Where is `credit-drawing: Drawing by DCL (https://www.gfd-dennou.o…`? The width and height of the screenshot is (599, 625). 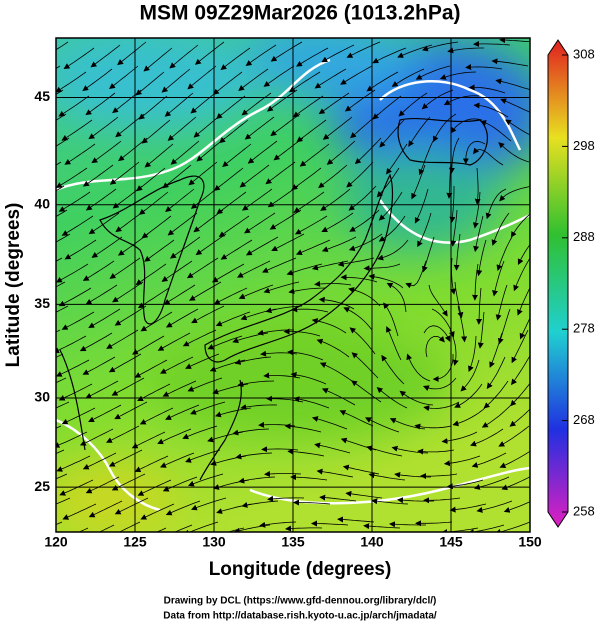
credit-drawing: Drawing by DCL (https://www.gfd-dennou.o… is located at coordinates (300, 601).